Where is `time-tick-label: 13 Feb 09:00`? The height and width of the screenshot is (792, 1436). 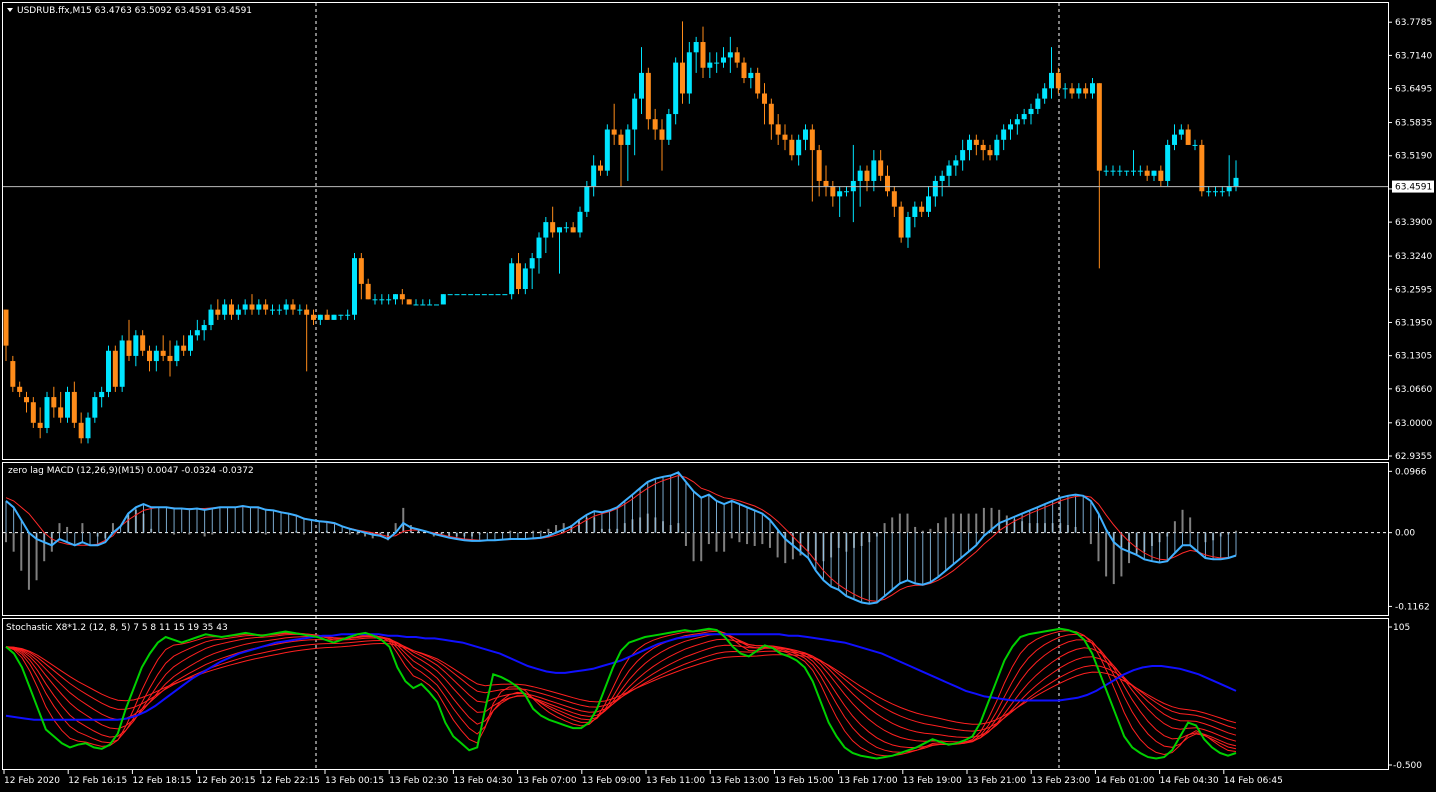
time-tick-label: 13 Feb 09:00 is located at coordinates (611, 781).